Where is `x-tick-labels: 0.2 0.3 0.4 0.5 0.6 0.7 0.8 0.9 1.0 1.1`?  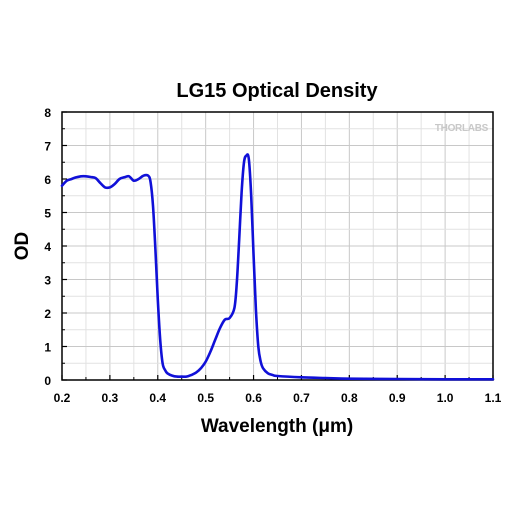
x-tick-labels: 0.2 0.3 0.4 0.5 0.6 0.7 0.8 0.9 1.0 1.1 is located at coordinates (278, 398).